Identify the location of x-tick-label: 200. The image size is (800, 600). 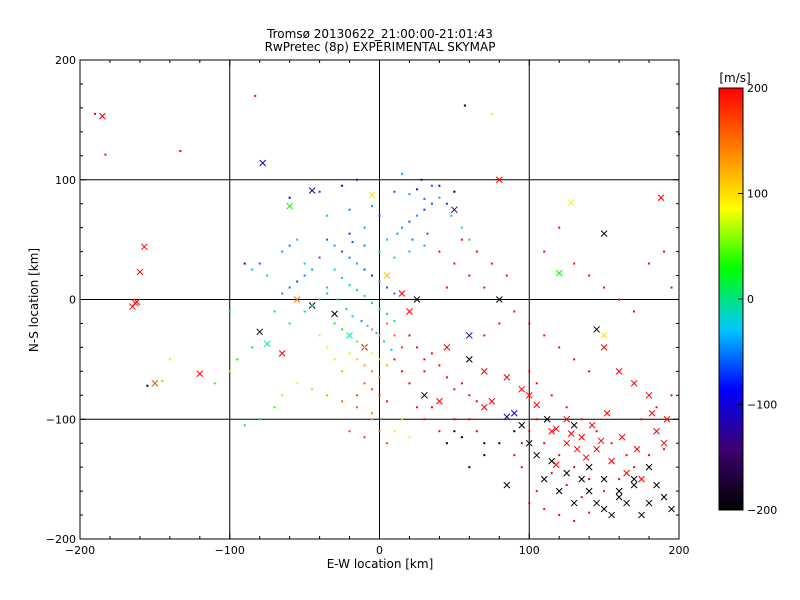
(679, 550).